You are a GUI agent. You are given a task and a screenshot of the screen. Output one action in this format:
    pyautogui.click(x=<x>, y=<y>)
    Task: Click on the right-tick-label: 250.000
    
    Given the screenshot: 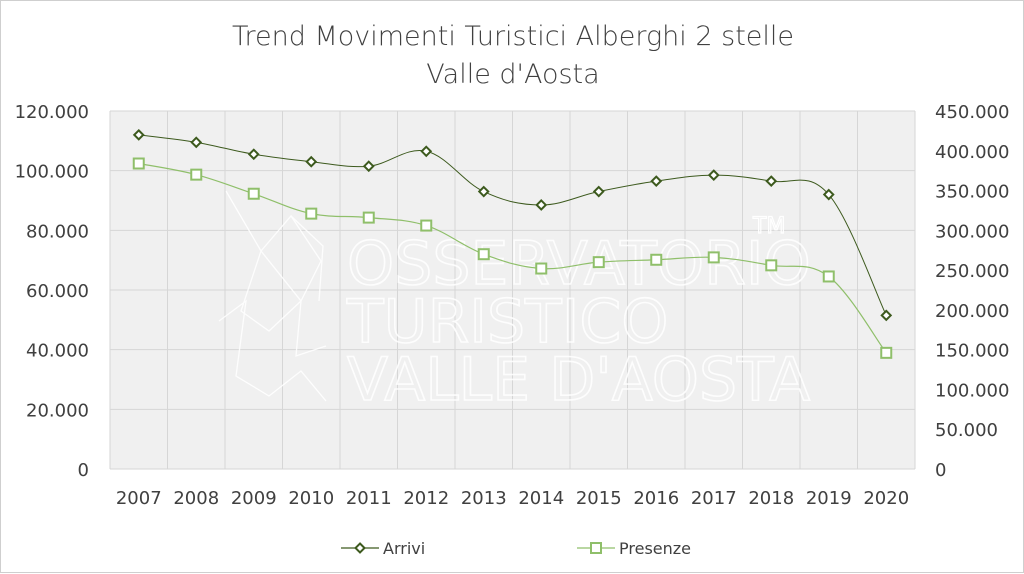 What is the action you would take?
    pyautogui.click(x=972, y=271)
    